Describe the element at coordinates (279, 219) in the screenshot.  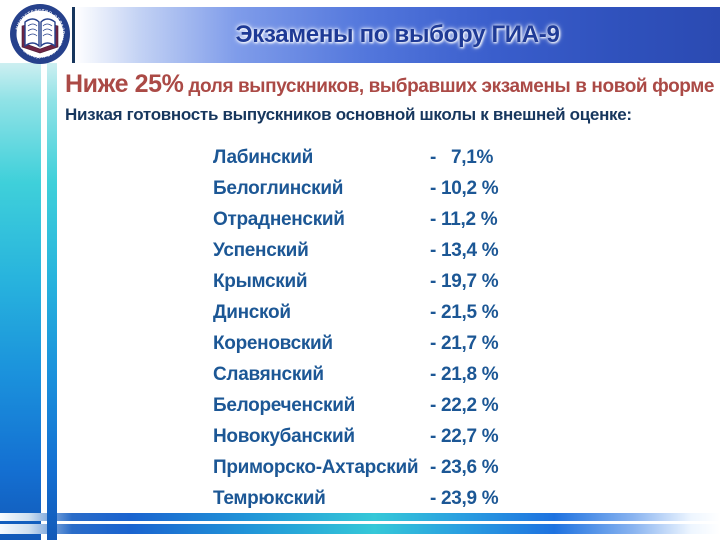
I see `district-name: Отрадненский` at that location.